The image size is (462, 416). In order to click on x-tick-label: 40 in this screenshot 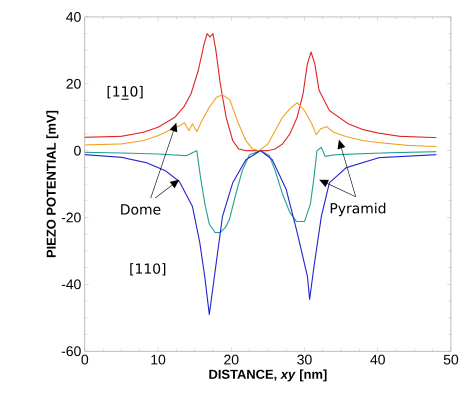, I will do `click(377, 359)`.